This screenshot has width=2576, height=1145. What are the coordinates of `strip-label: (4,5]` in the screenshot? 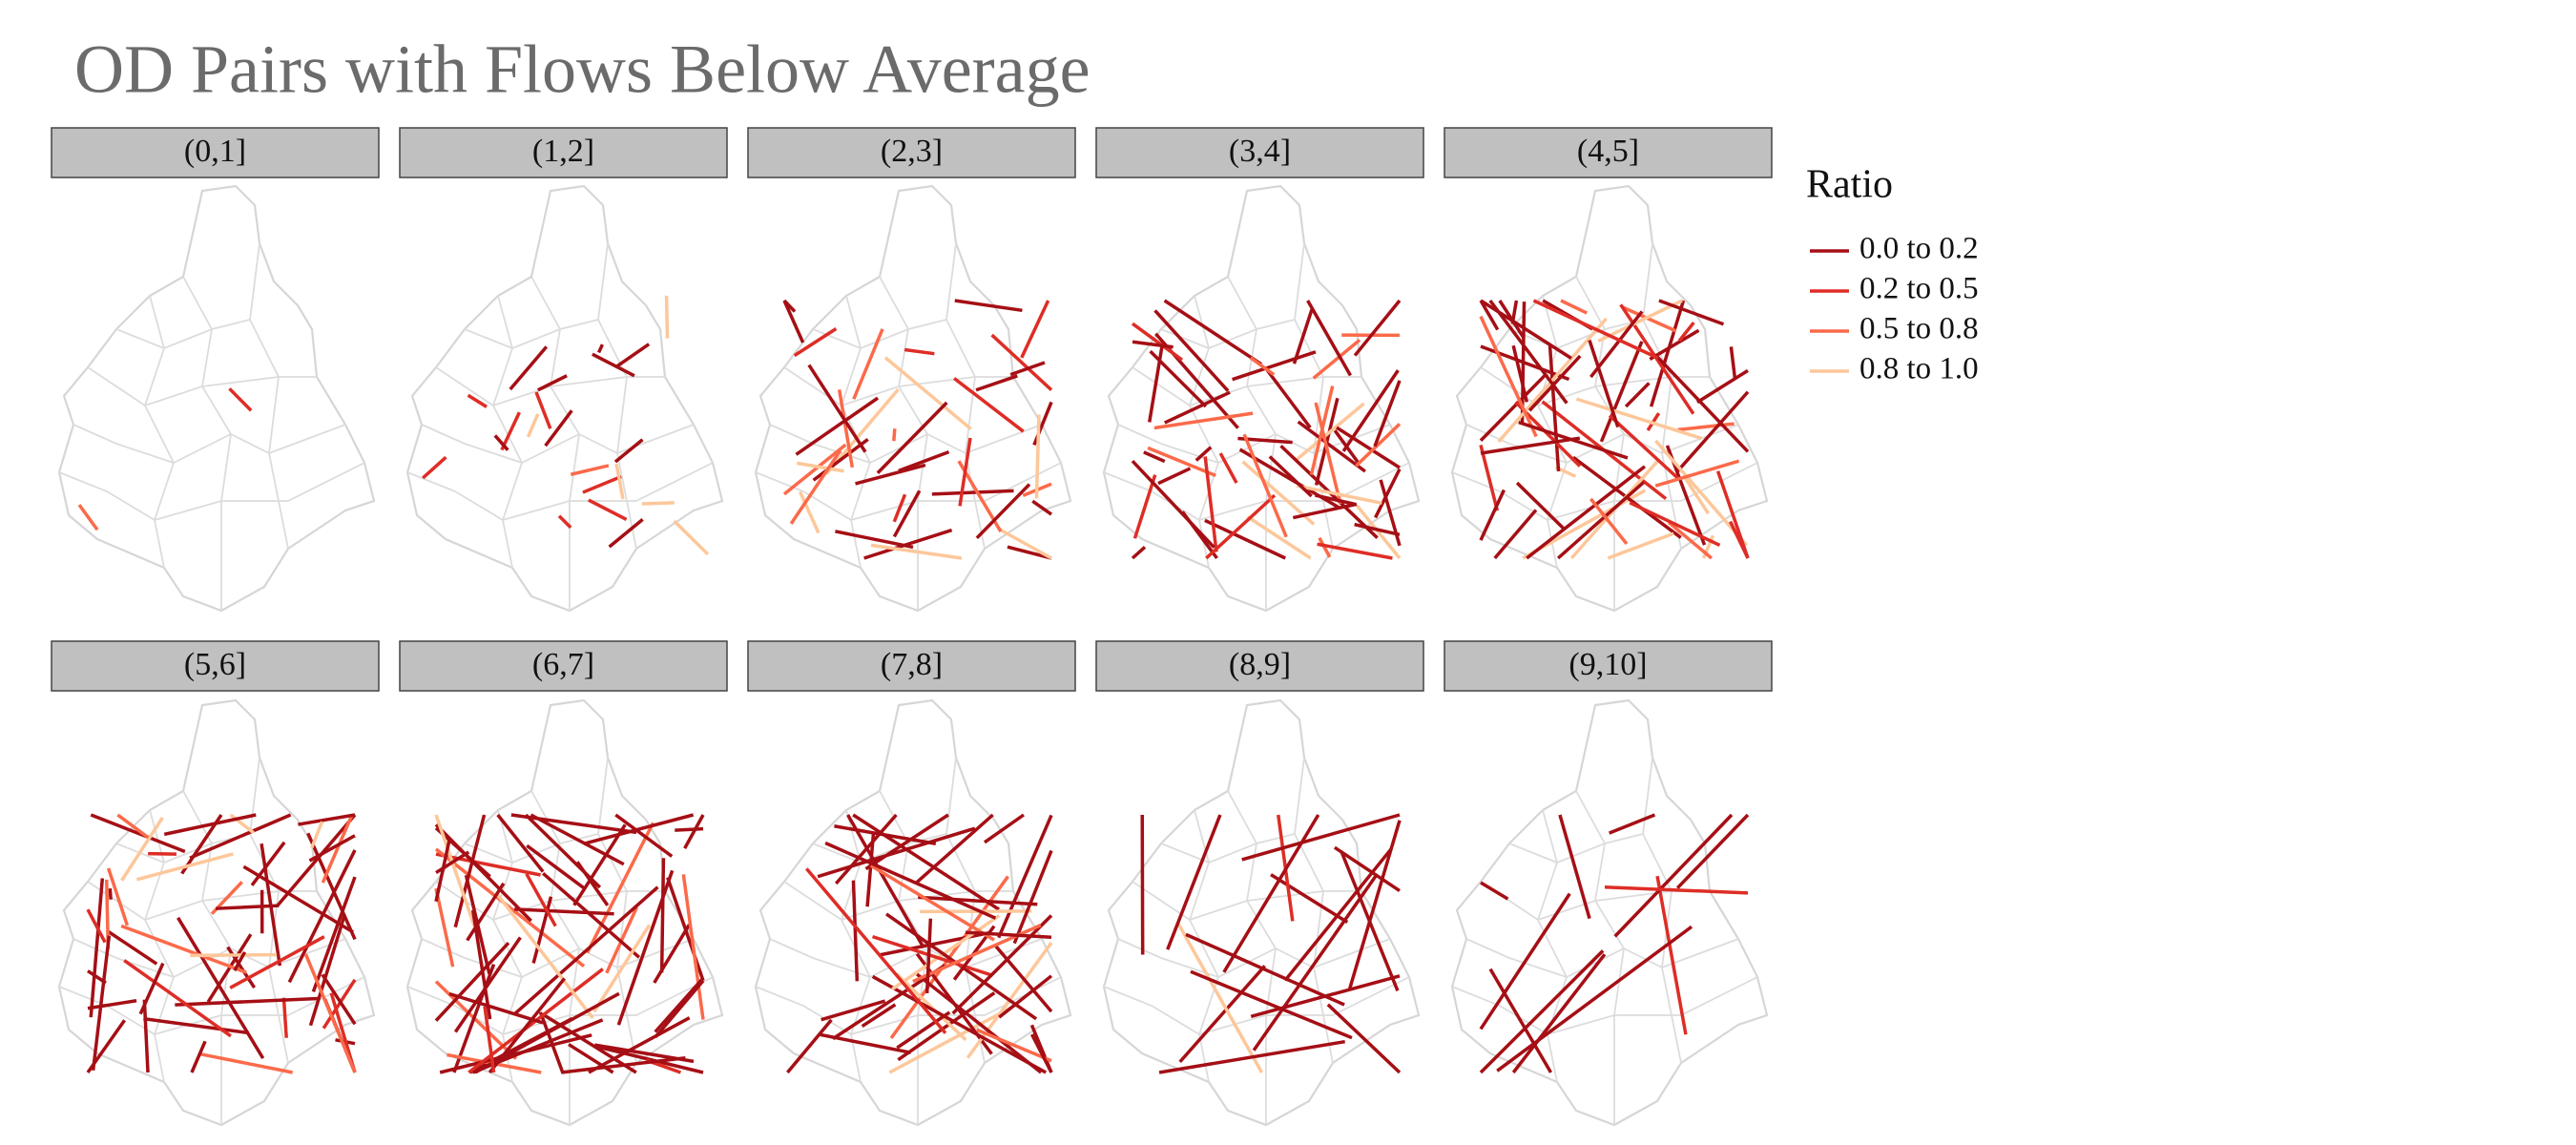 It's located at (1608, 152).